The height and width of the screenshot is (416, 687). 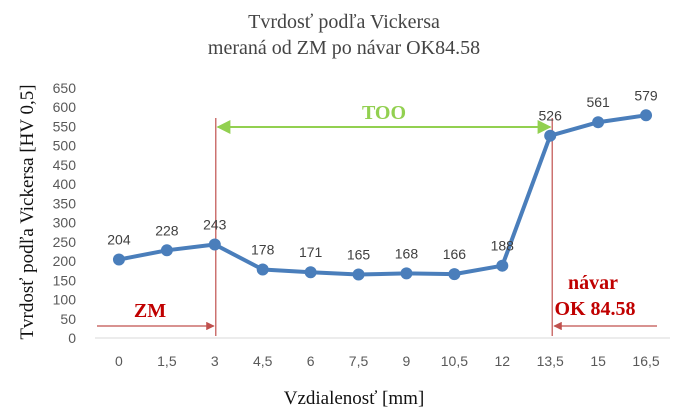 I want to click on x-tick-label: 6, so click(x=311, y=361).